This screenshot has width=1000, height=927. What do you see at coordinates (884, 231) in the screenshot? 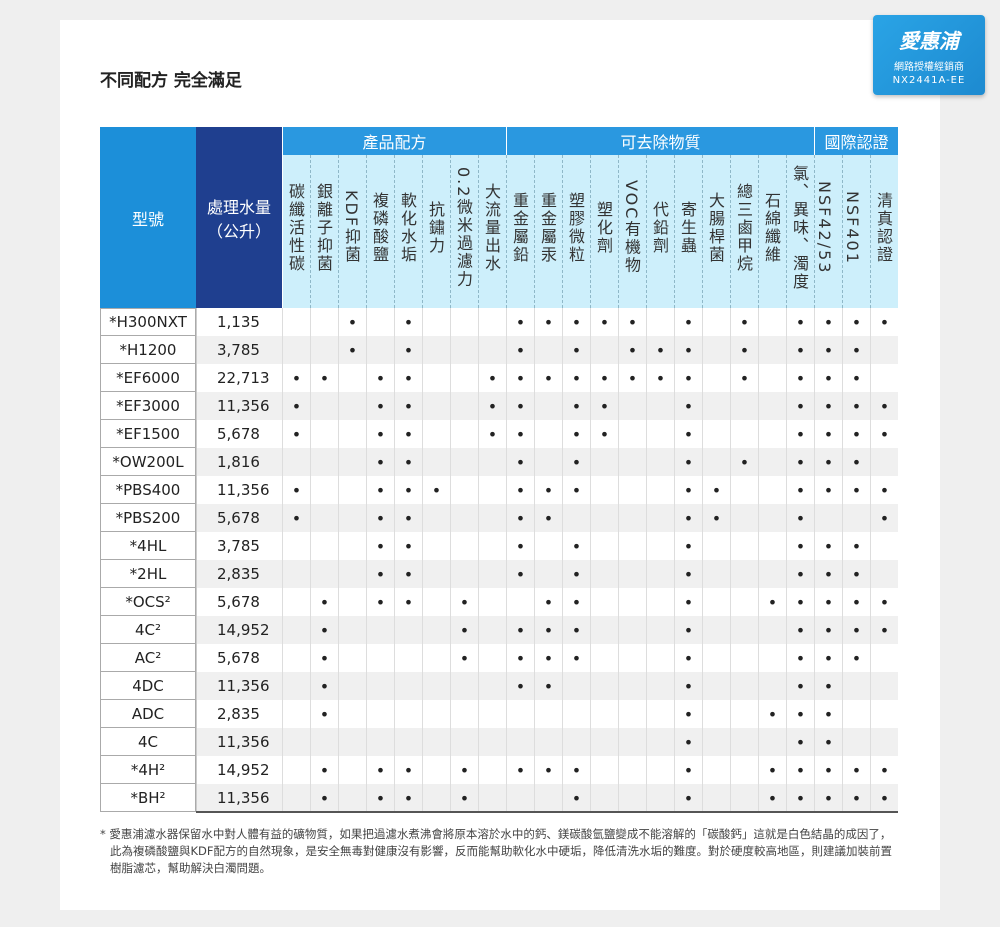
I see `column-header: 清真認證` at bounding box center [884, 231].